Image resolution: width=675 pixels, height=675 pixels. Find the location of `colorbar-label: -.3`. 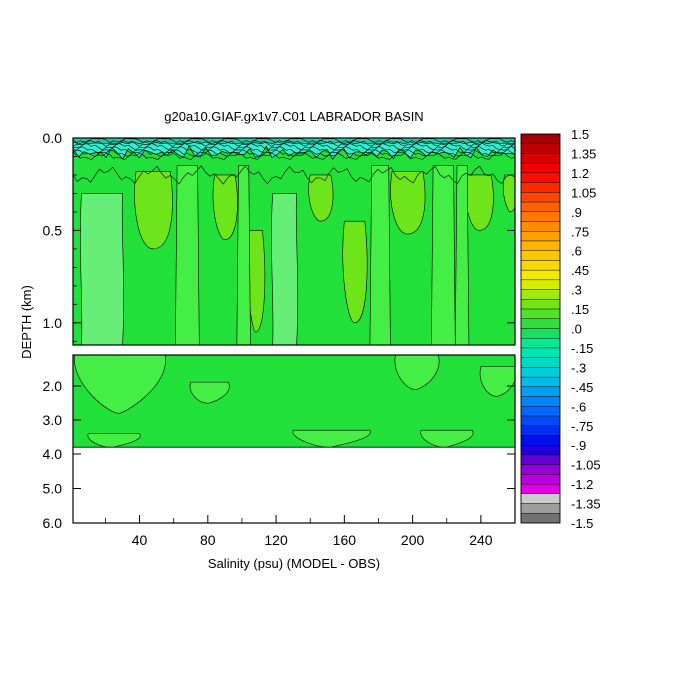

colorbar-label: -.3 is located at coordinates (578, 367).